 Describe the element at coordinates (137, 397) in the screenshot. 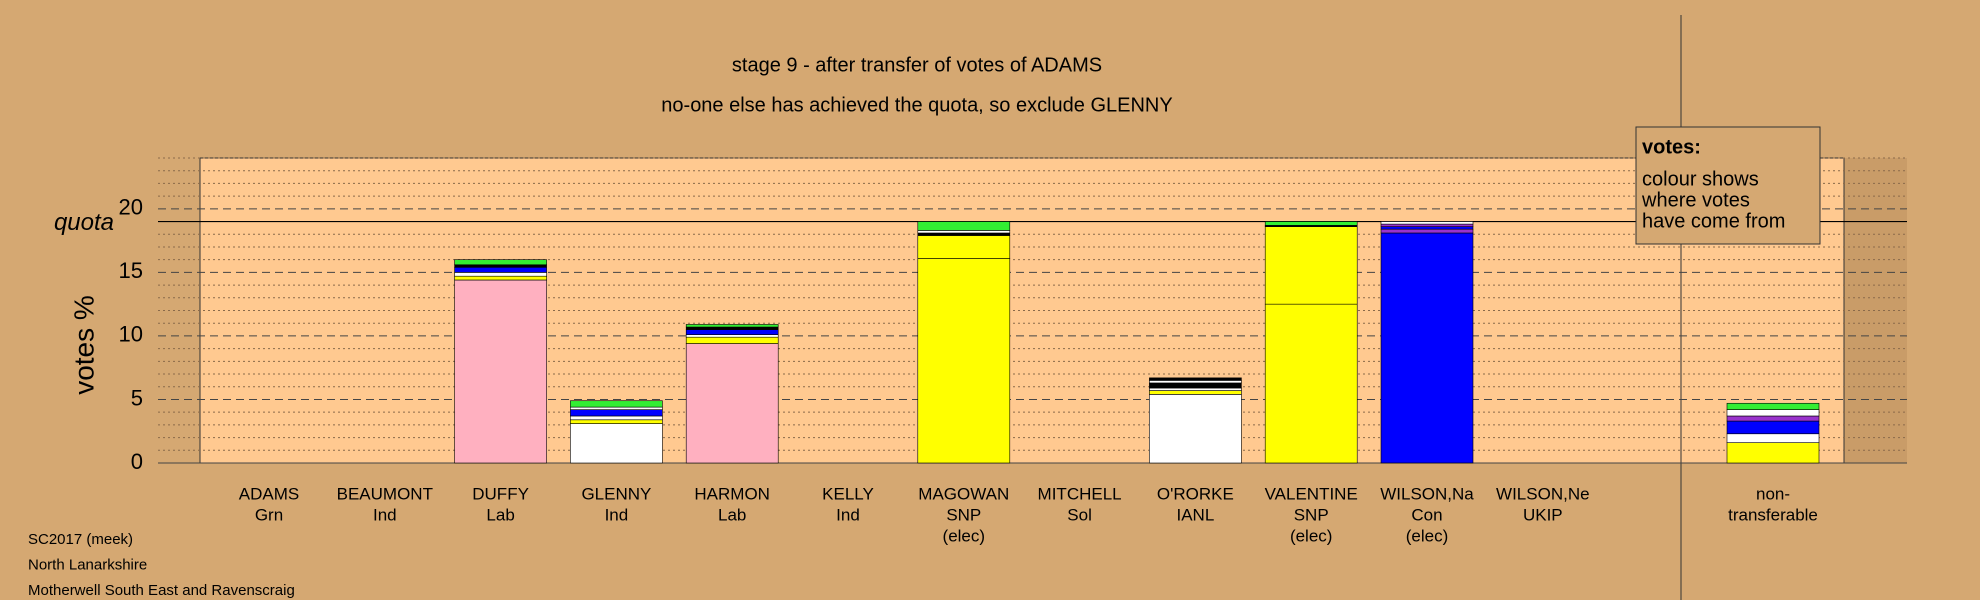

I see `y-tick-label: 5` at that location.